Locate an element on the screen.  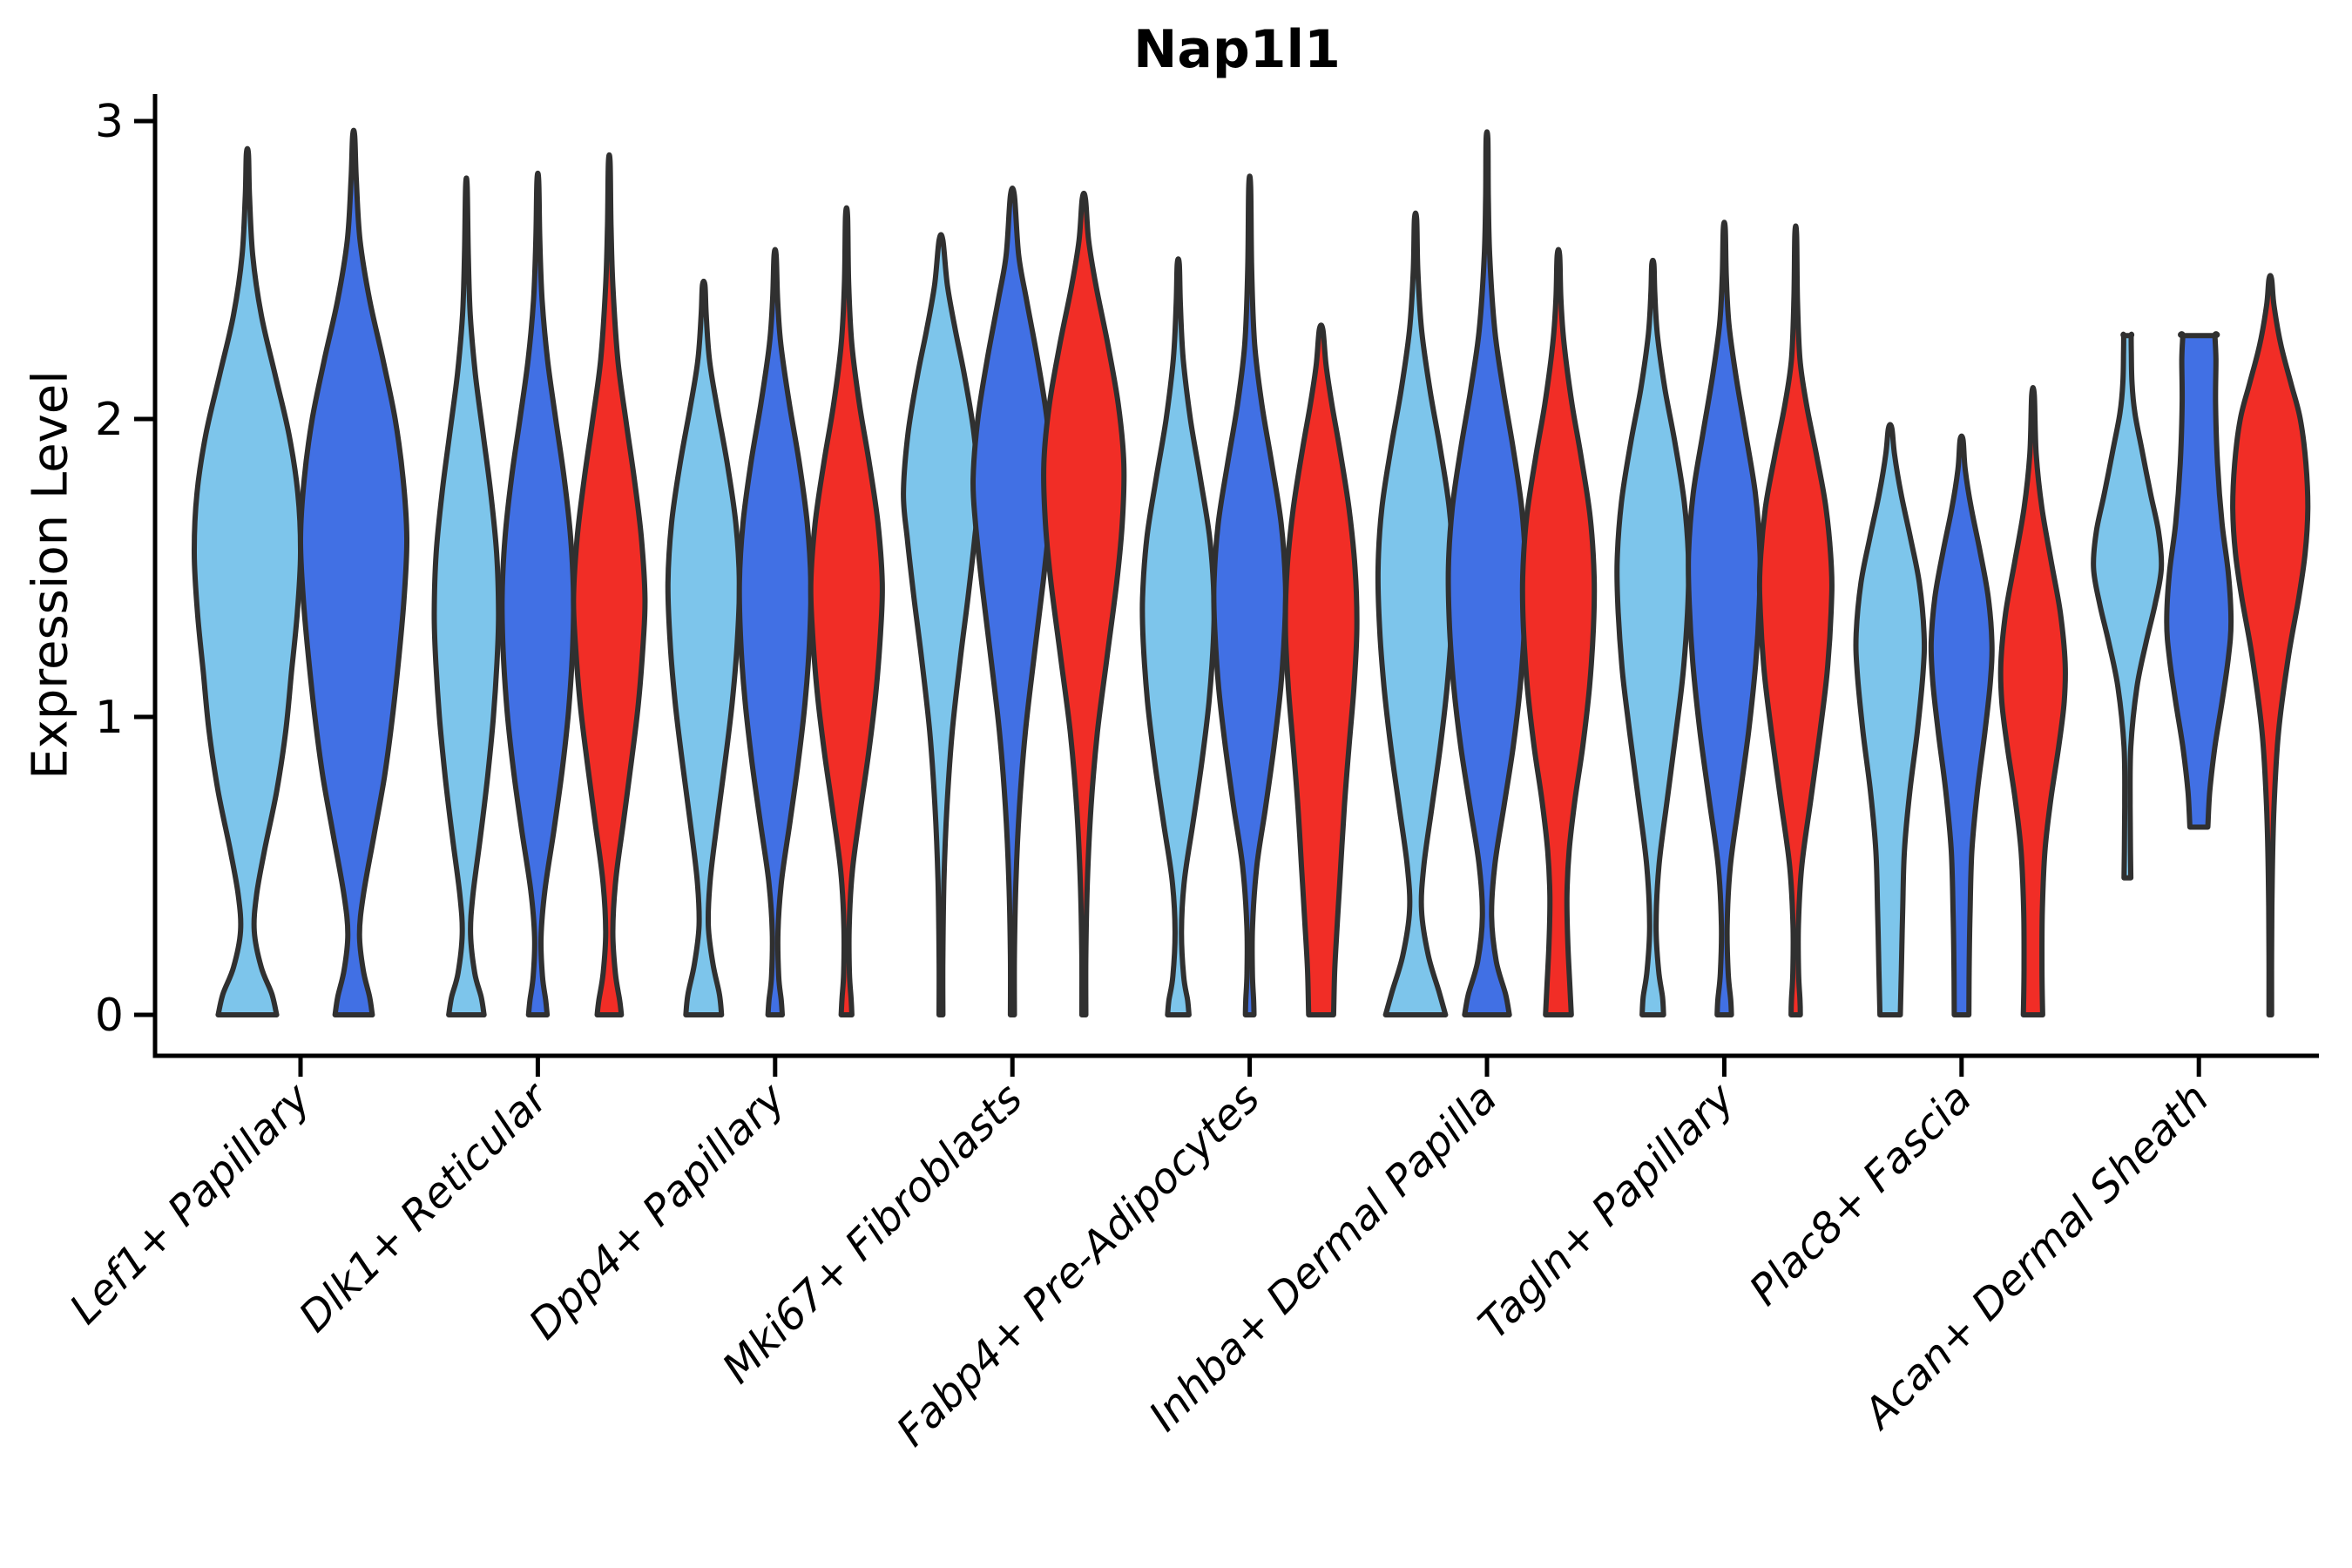
violin-dpp4-hue0 is located at coordinates (703, 647).